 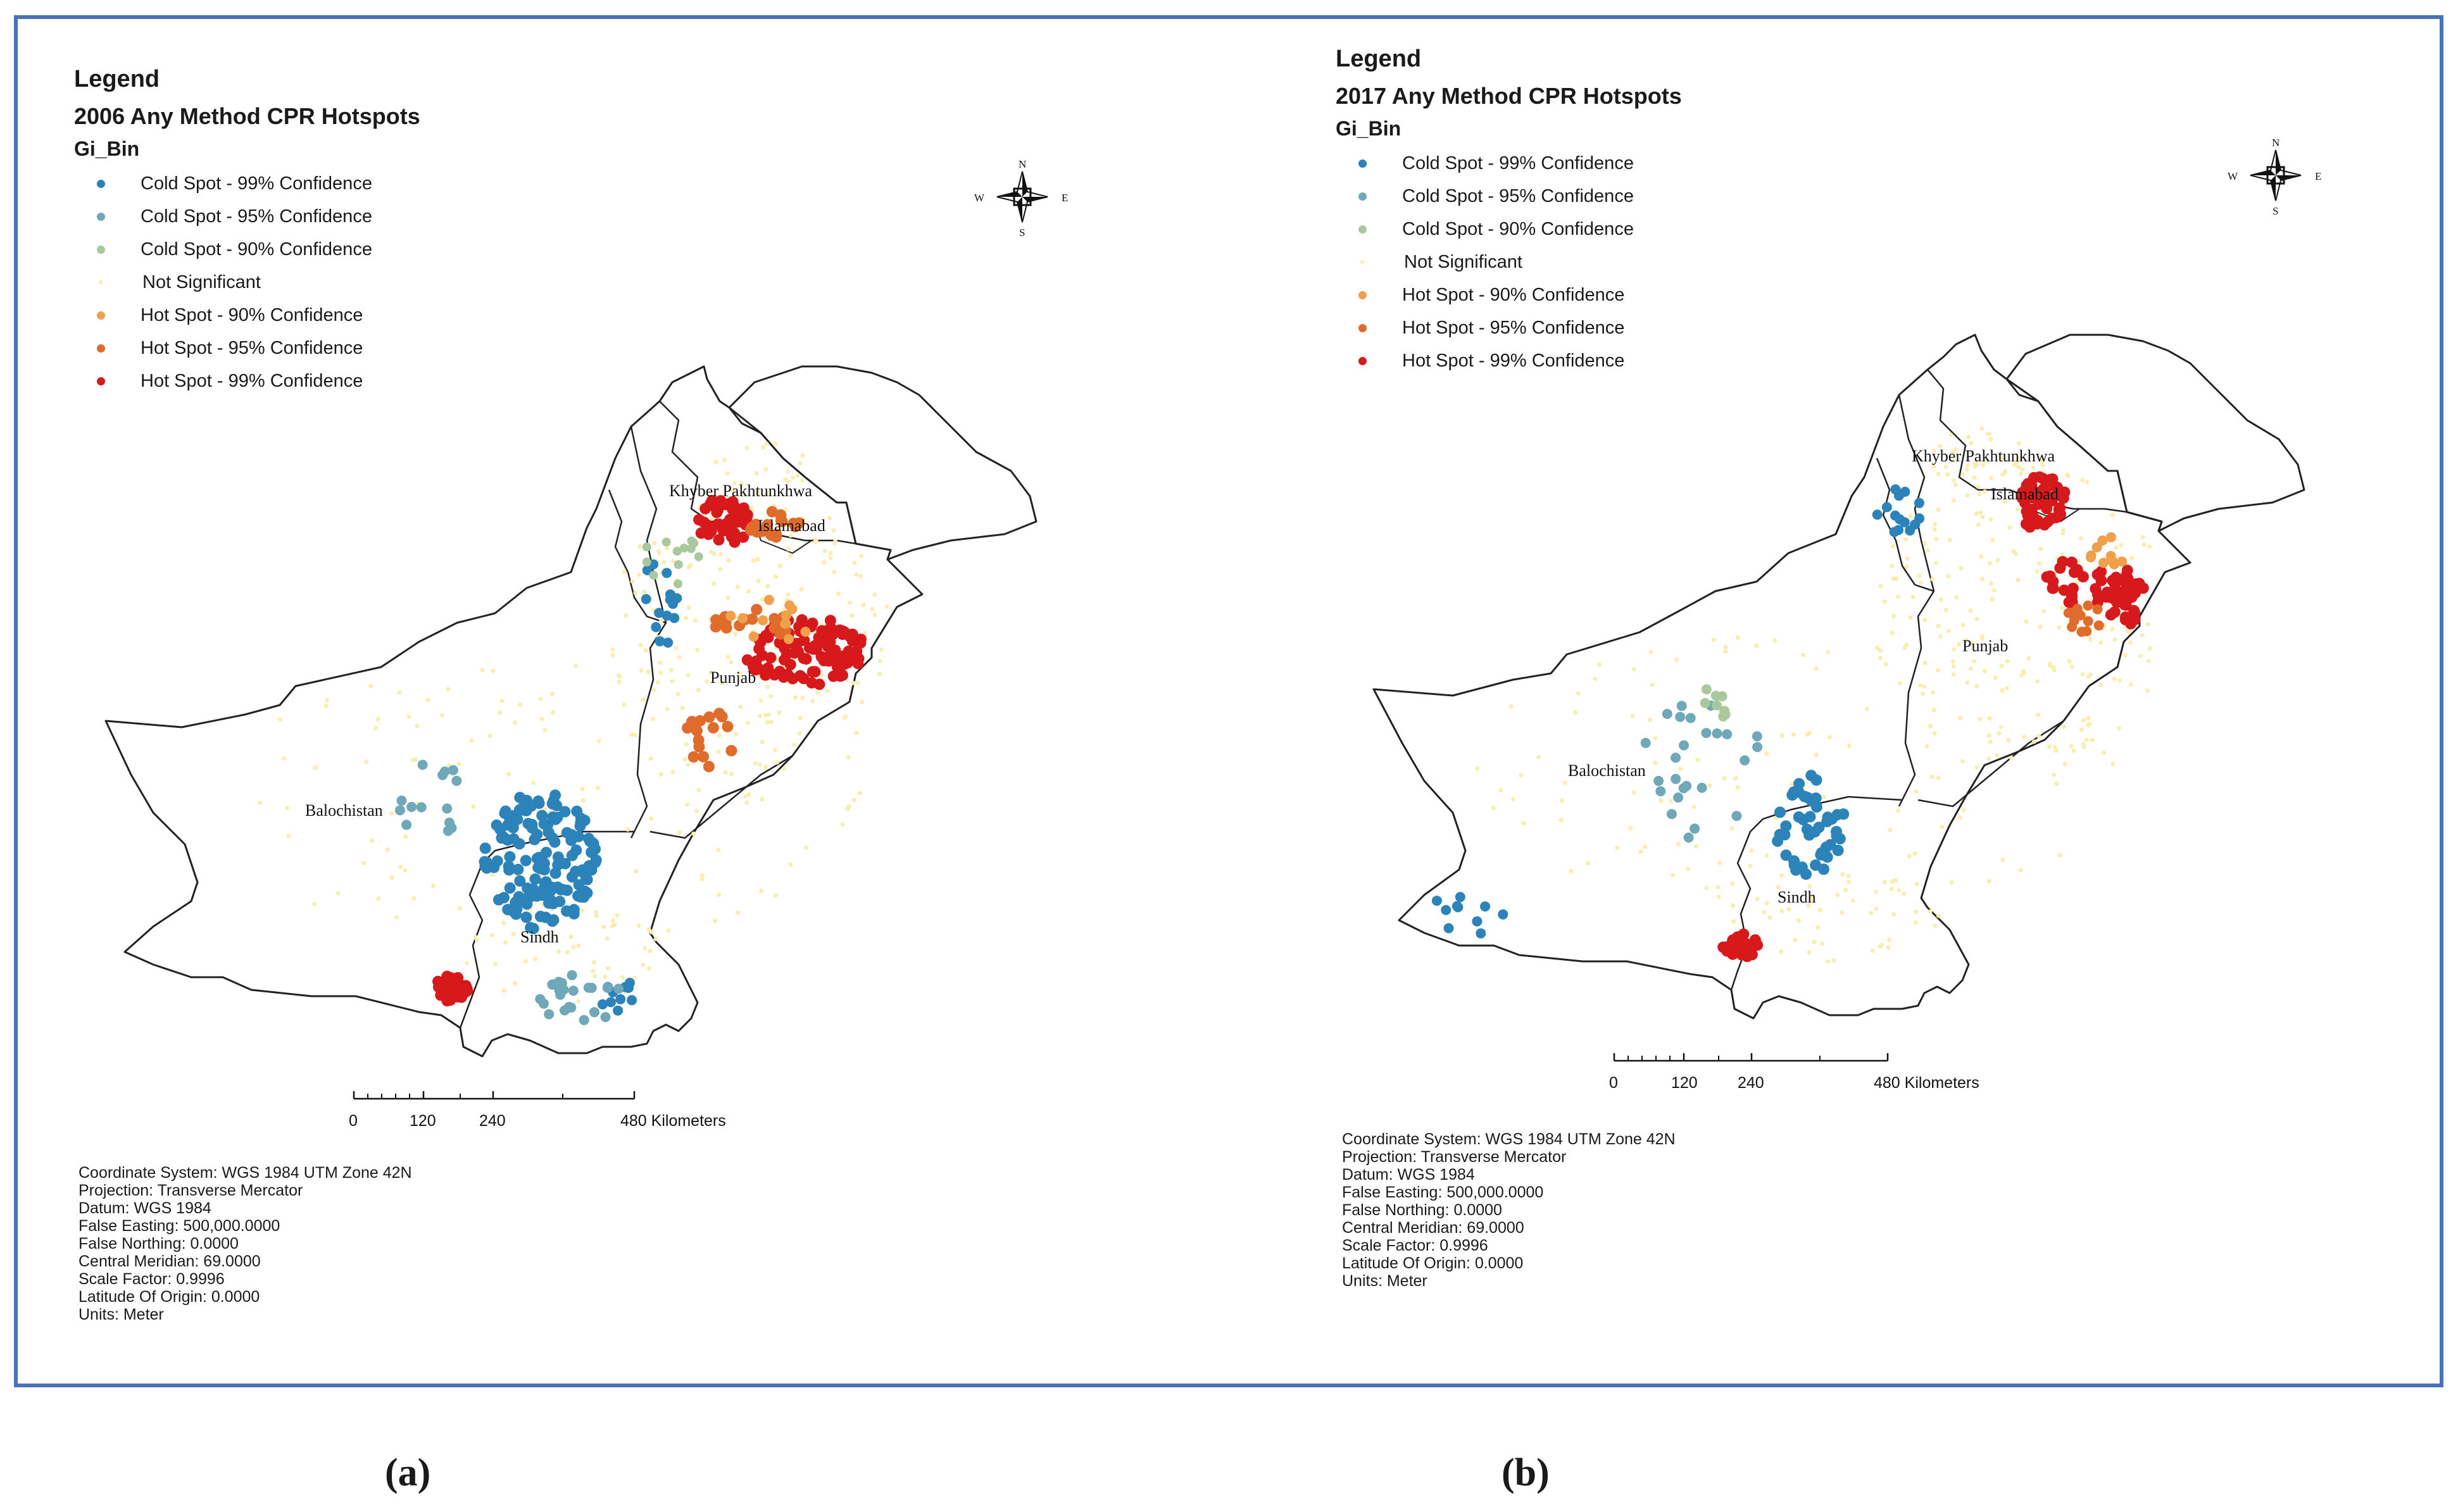 I want to click on hotspot-points-2006, so click(x=573, y=733).